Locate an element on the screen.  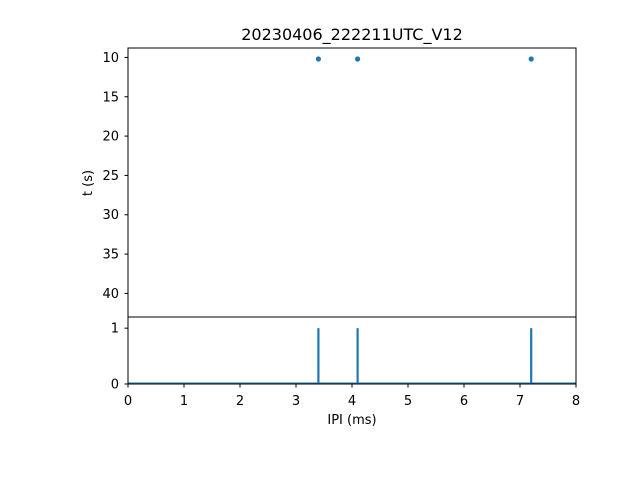
scatter-y-tick-label: 40 is located at coordinates (110, 294).